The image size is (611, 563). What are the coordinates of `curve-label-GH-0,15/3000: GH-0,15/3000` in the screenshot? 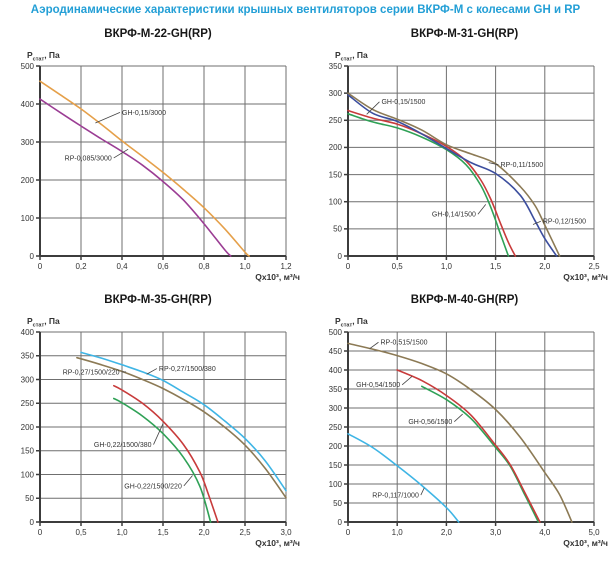 It's located at (144, 113).